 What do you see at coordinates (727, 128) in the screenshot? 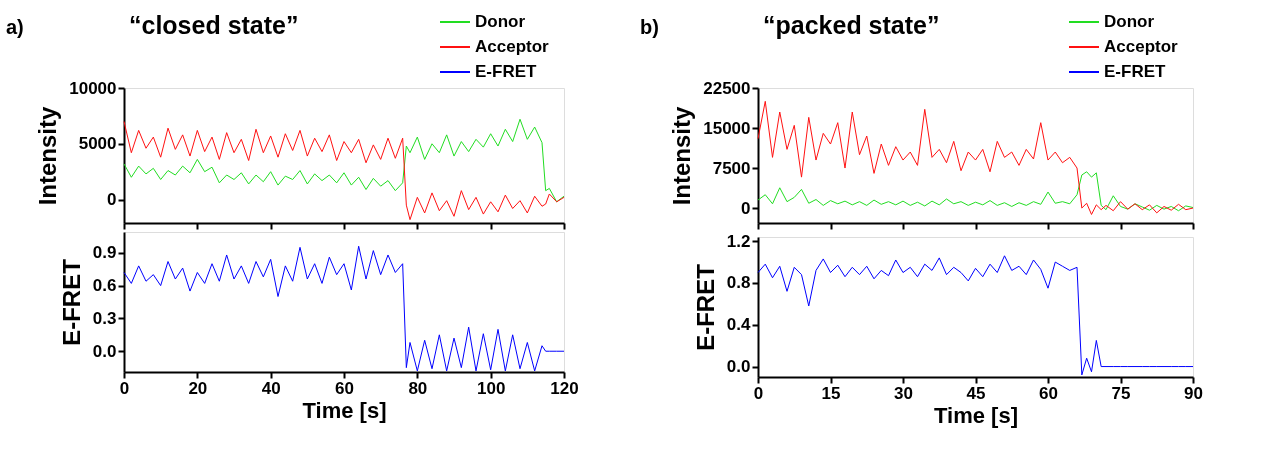
I see `y-tick-label: 15000` at bounding box center [727, 128].